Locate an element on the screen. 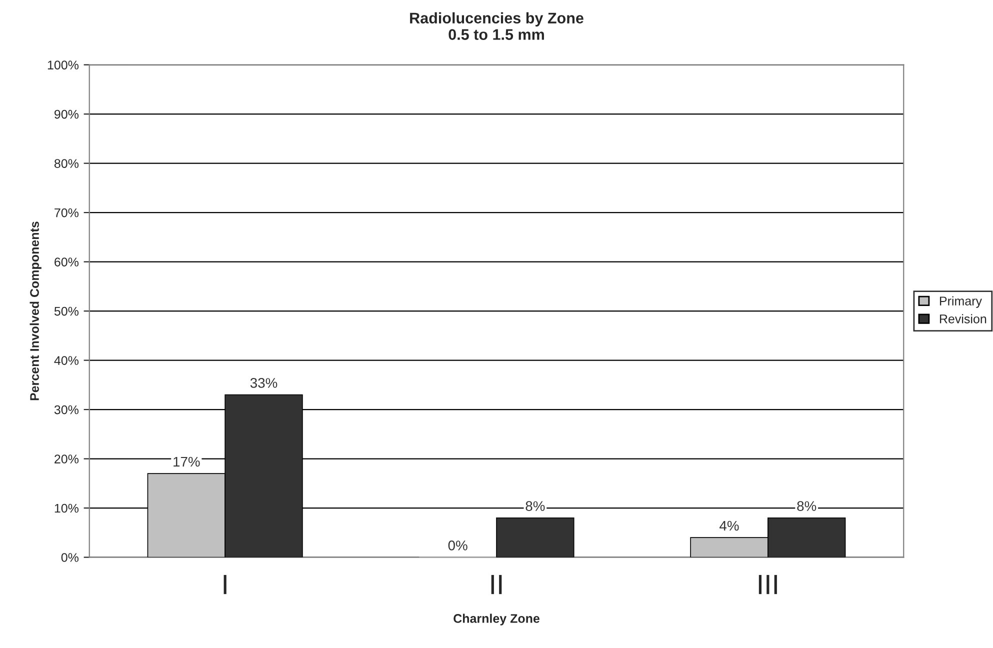 This screenshot has height=648, width=993. x-tick-label: III is located at coordinates (767, 584).